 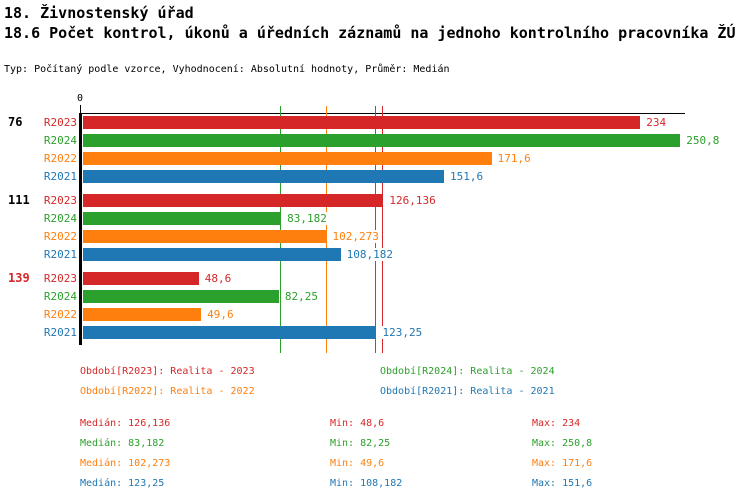 What do you see at coordinates (122, 443) in the screenshot?
I see `stat-median: Medián: 83,182` at bounding box center [122, 443].